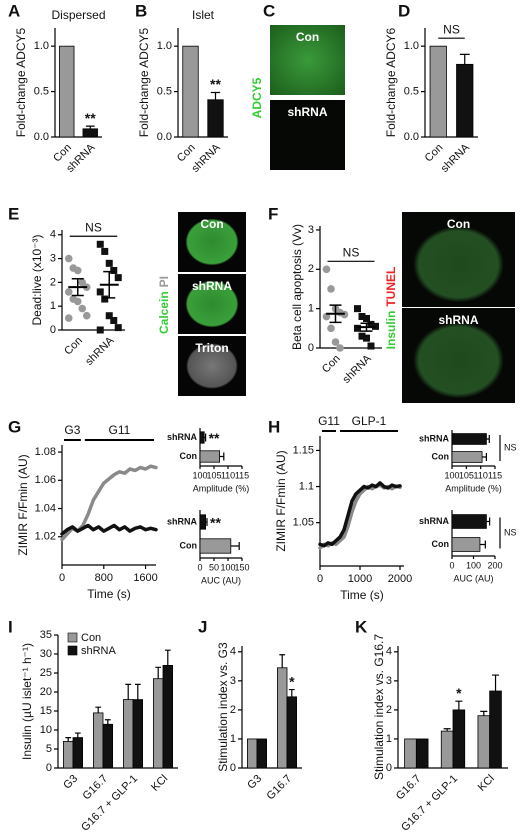 The image size is (520, 835). What do you see at coordinates (164, 312) in the screenshot?
I see `stain-name: Calcein` at bounding box center [164, 312].